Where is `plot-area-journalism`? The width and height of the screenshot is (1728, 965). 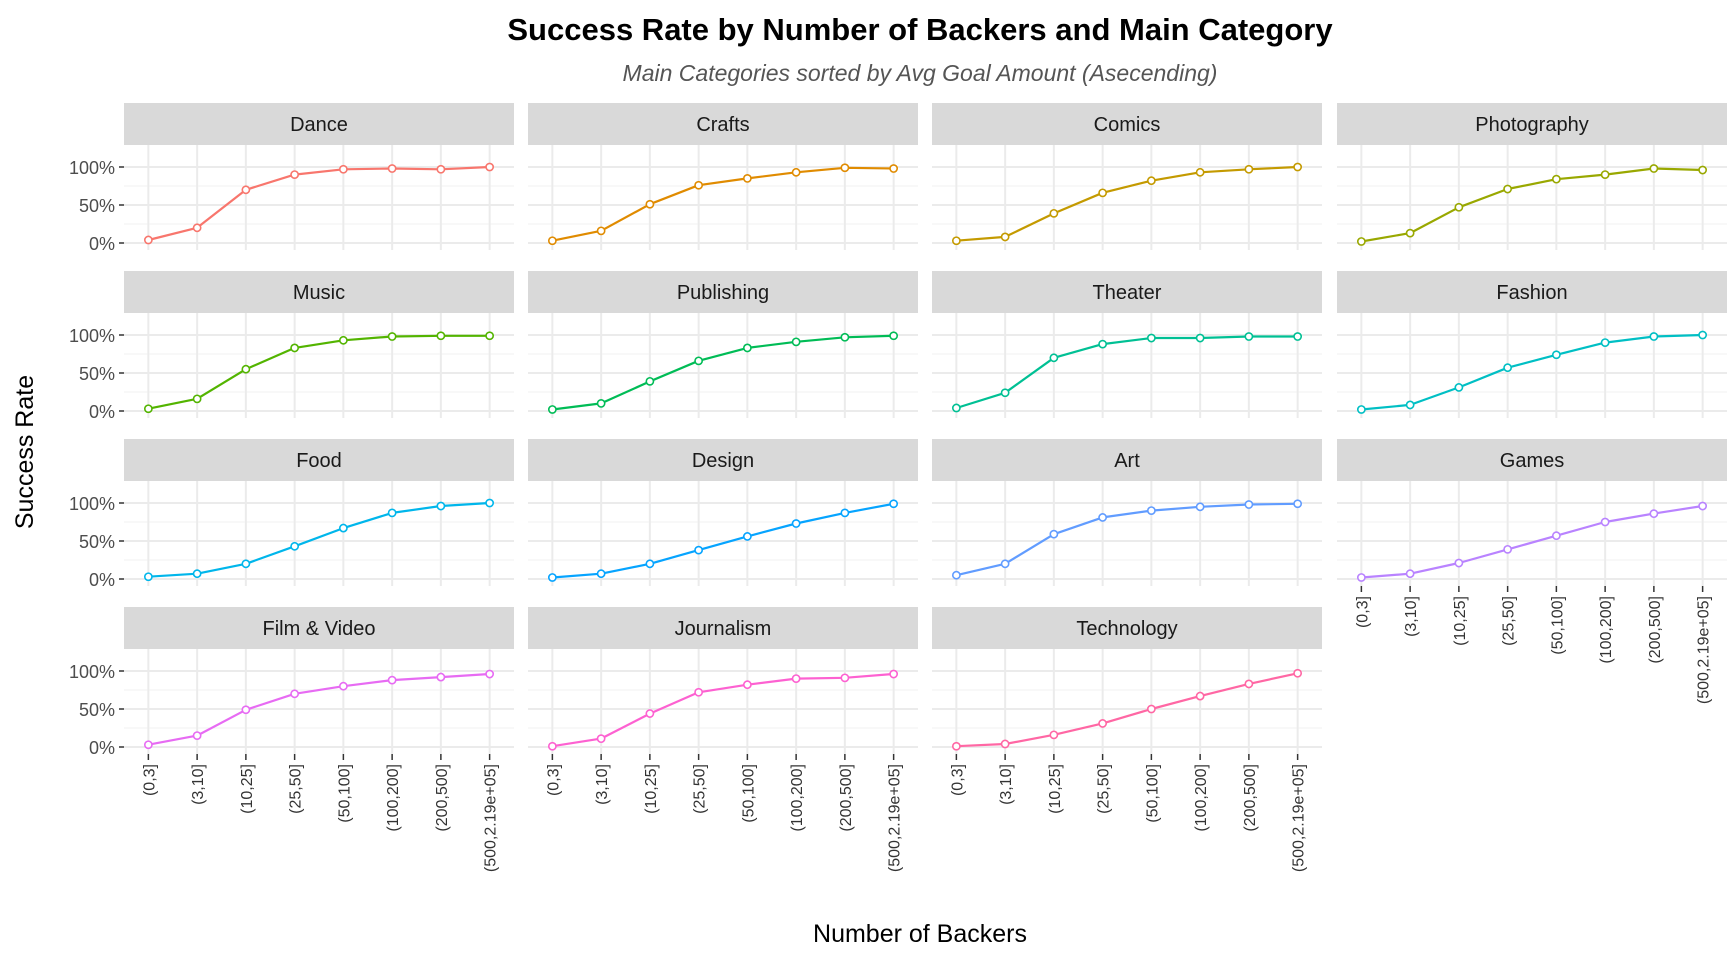 plot-area-journalism is located at coordinates (723, 701).